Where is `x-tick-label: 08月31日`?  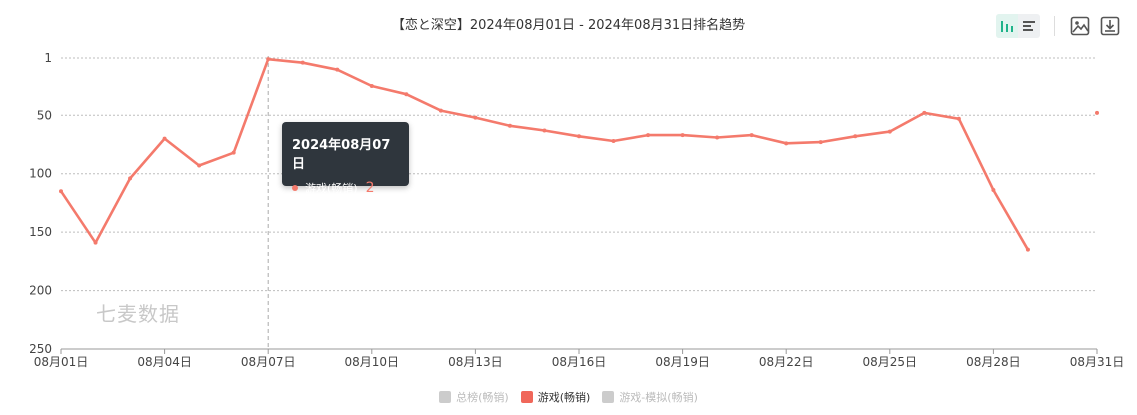 x-tick-label: 08月31日 is located at coordinates (1097, 362).